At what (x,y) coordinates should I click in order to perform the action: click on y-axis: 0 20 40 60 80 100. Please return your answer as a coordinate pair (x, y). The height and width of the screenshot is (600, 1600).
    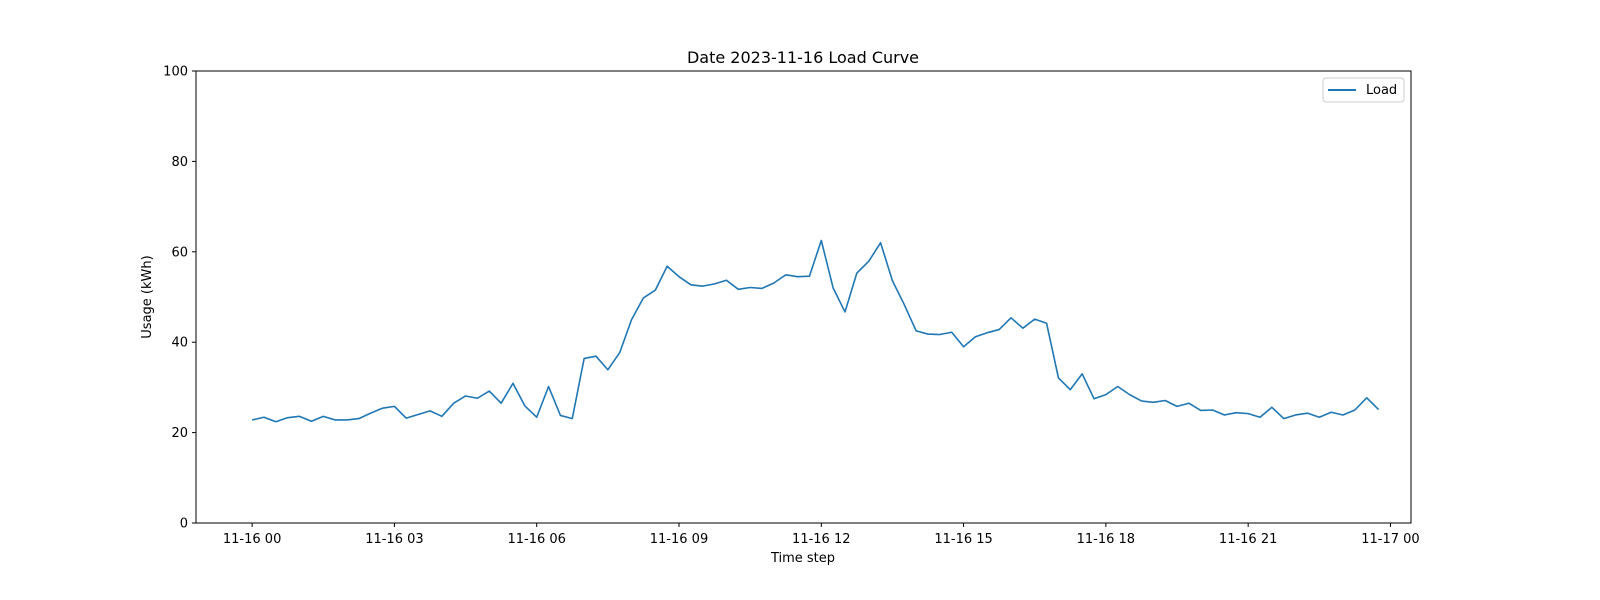
    Looking at the image, I should click on (179, 298).